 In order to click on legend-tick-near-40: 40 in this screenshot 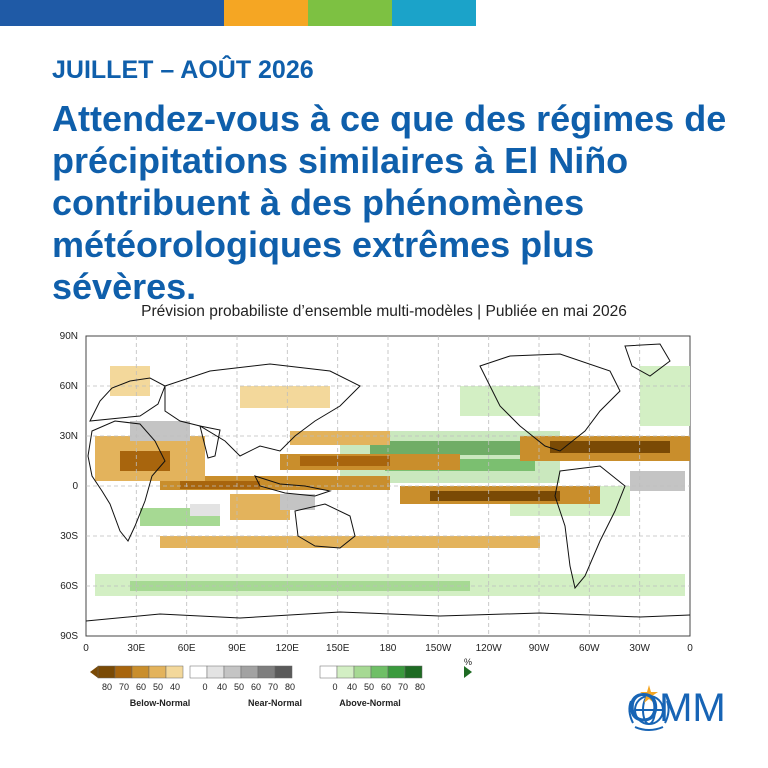, I will do `click(222, 687)`.